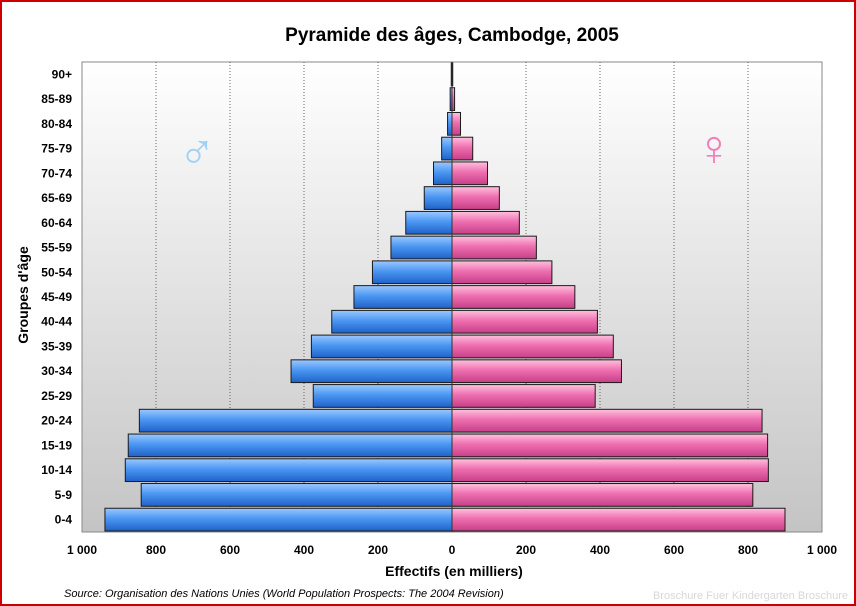 This screenshot has height=606, width=856. Describe the element at coordinates (714, 148) in the screenshot. I see `female-symbol-icon: ♀` at that location.